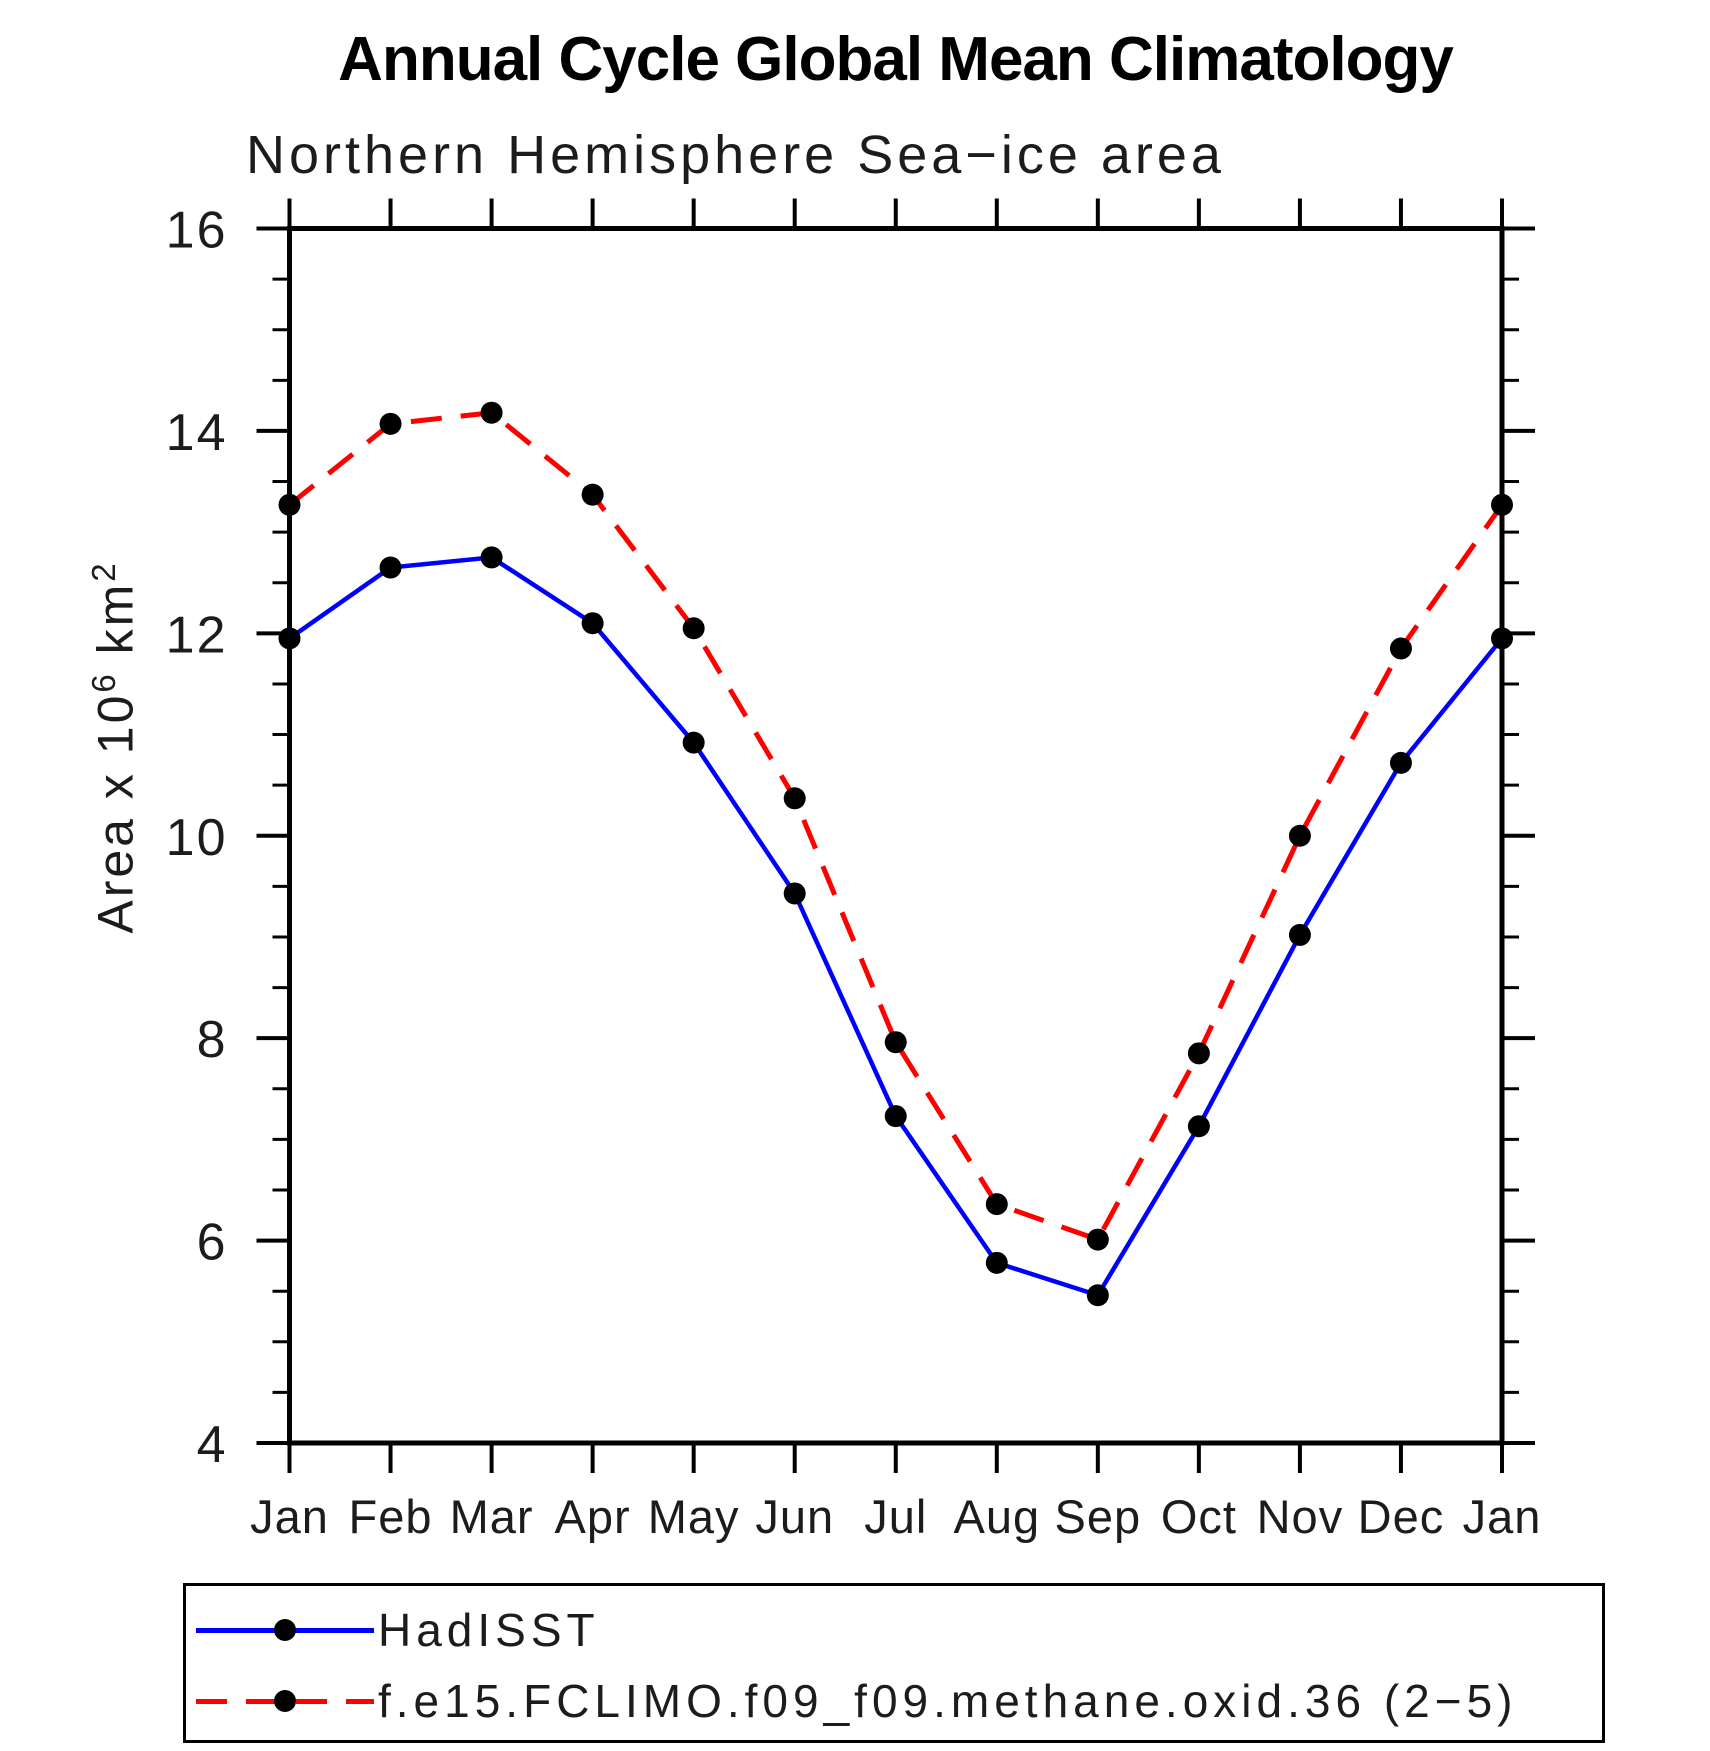 This screenshot has width=1710, height=1751. What do you see at coordinates (895, 1516) in the screenshot?
I see `x-tick-label: Jul` at bounding box center [895, 1516].